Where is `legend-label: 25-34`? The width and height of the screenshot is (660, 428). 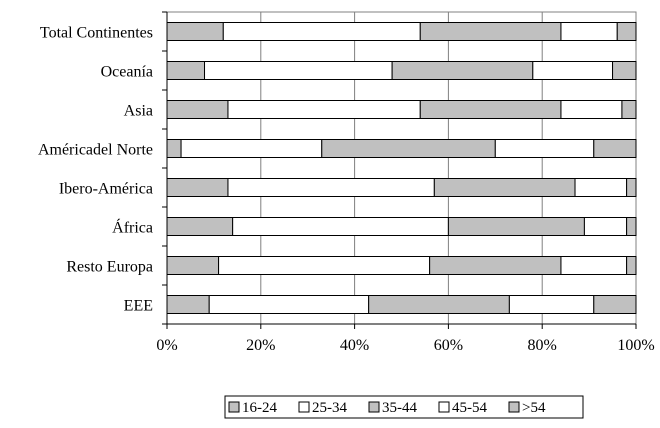 legend-label: 25-34 is located at coordinates (329, 408).